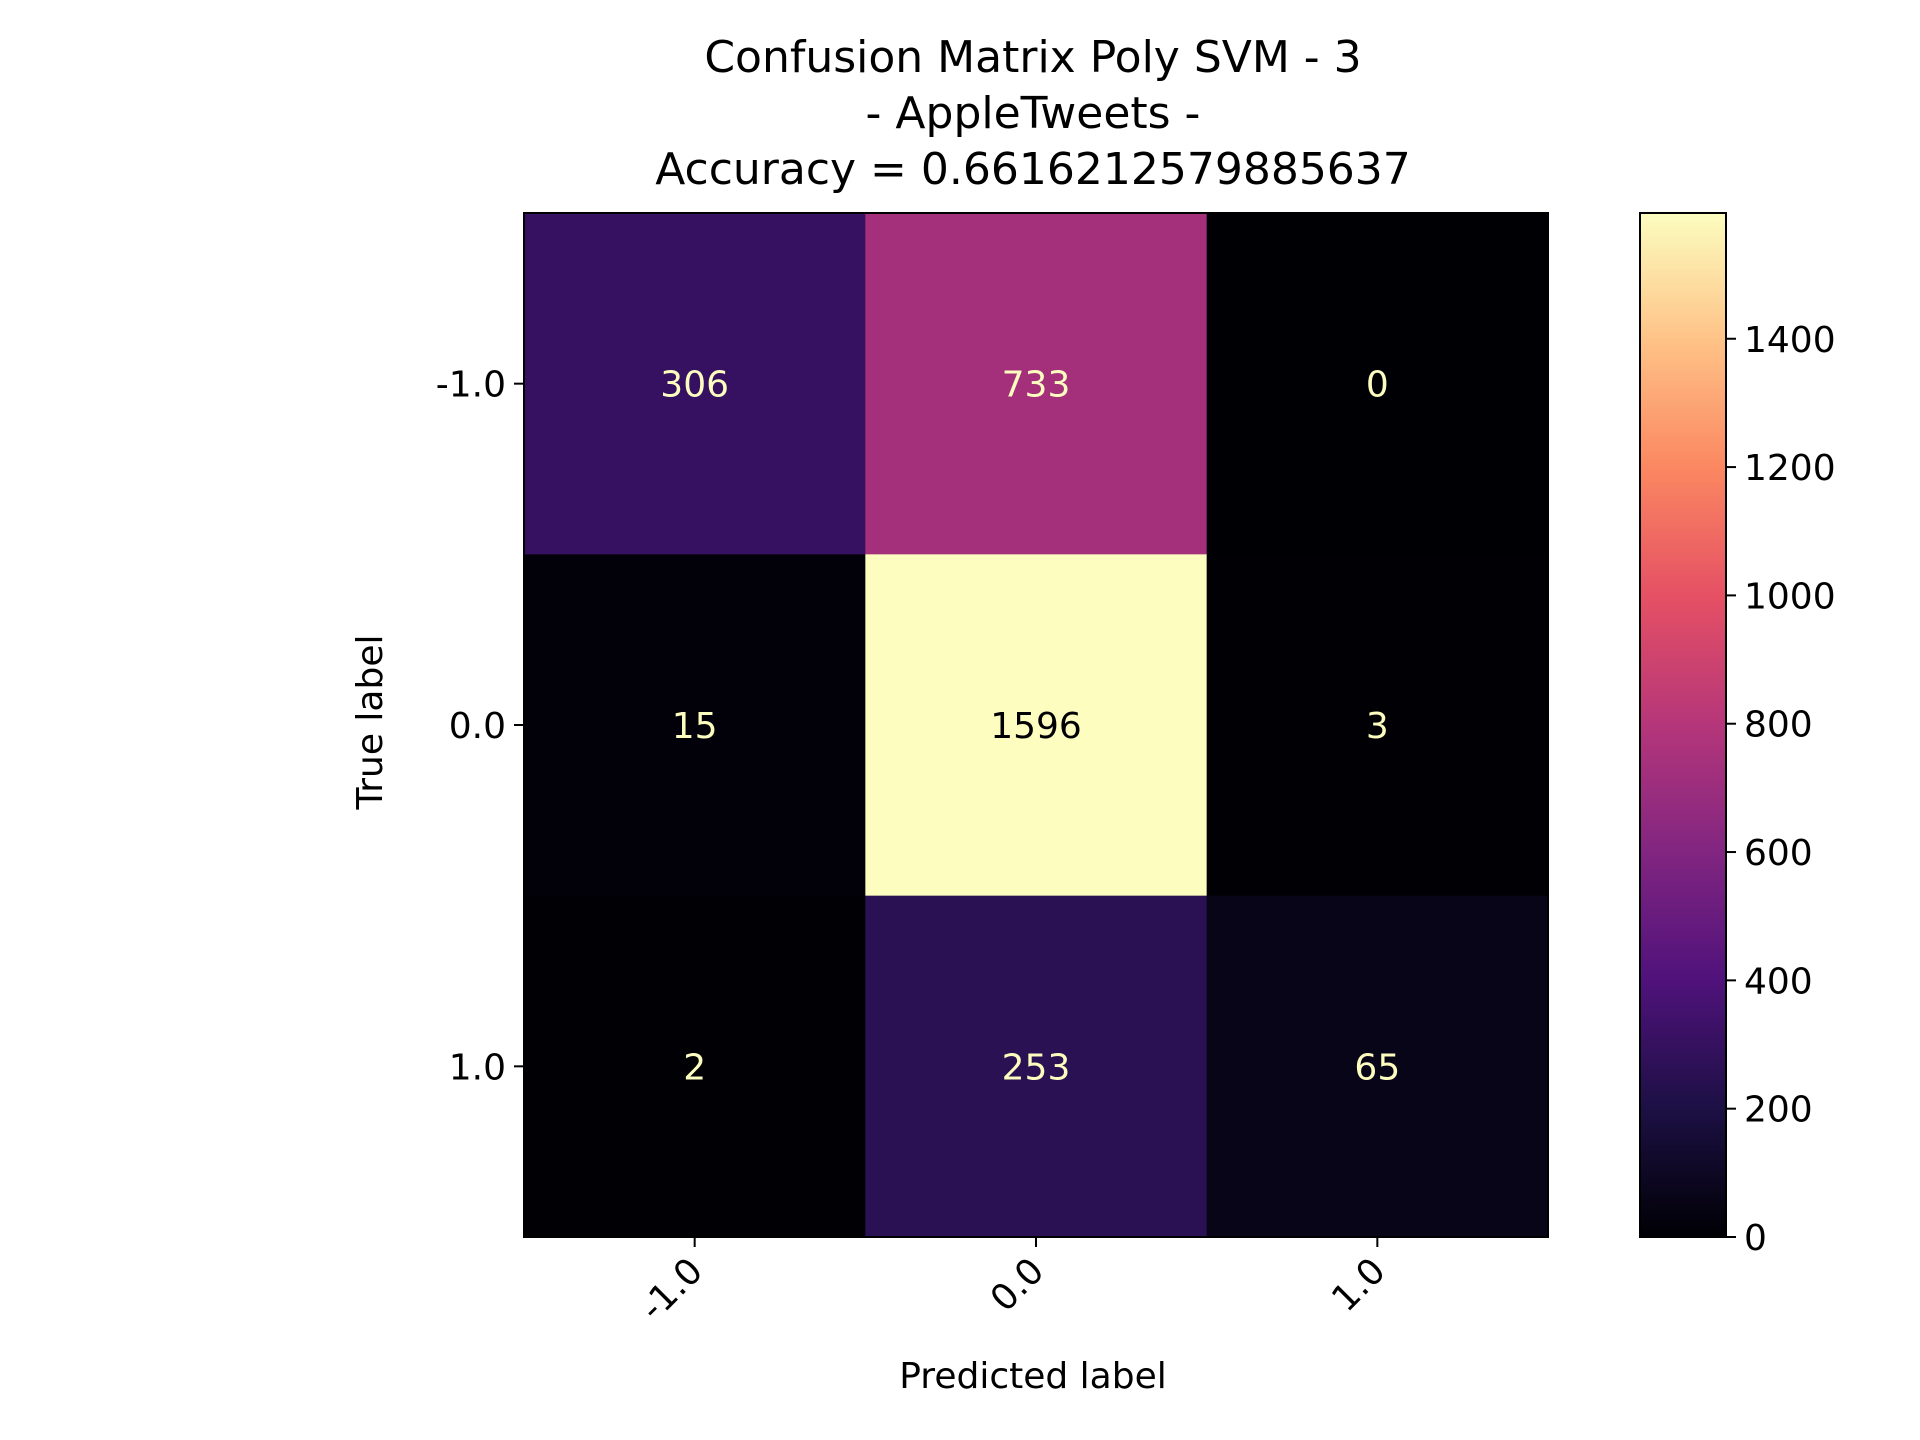  What do you see at coordinates (1778, 981) in the screenshot?
I see `colorbar-tick-label: 400` at bounding box center [1778, 981].